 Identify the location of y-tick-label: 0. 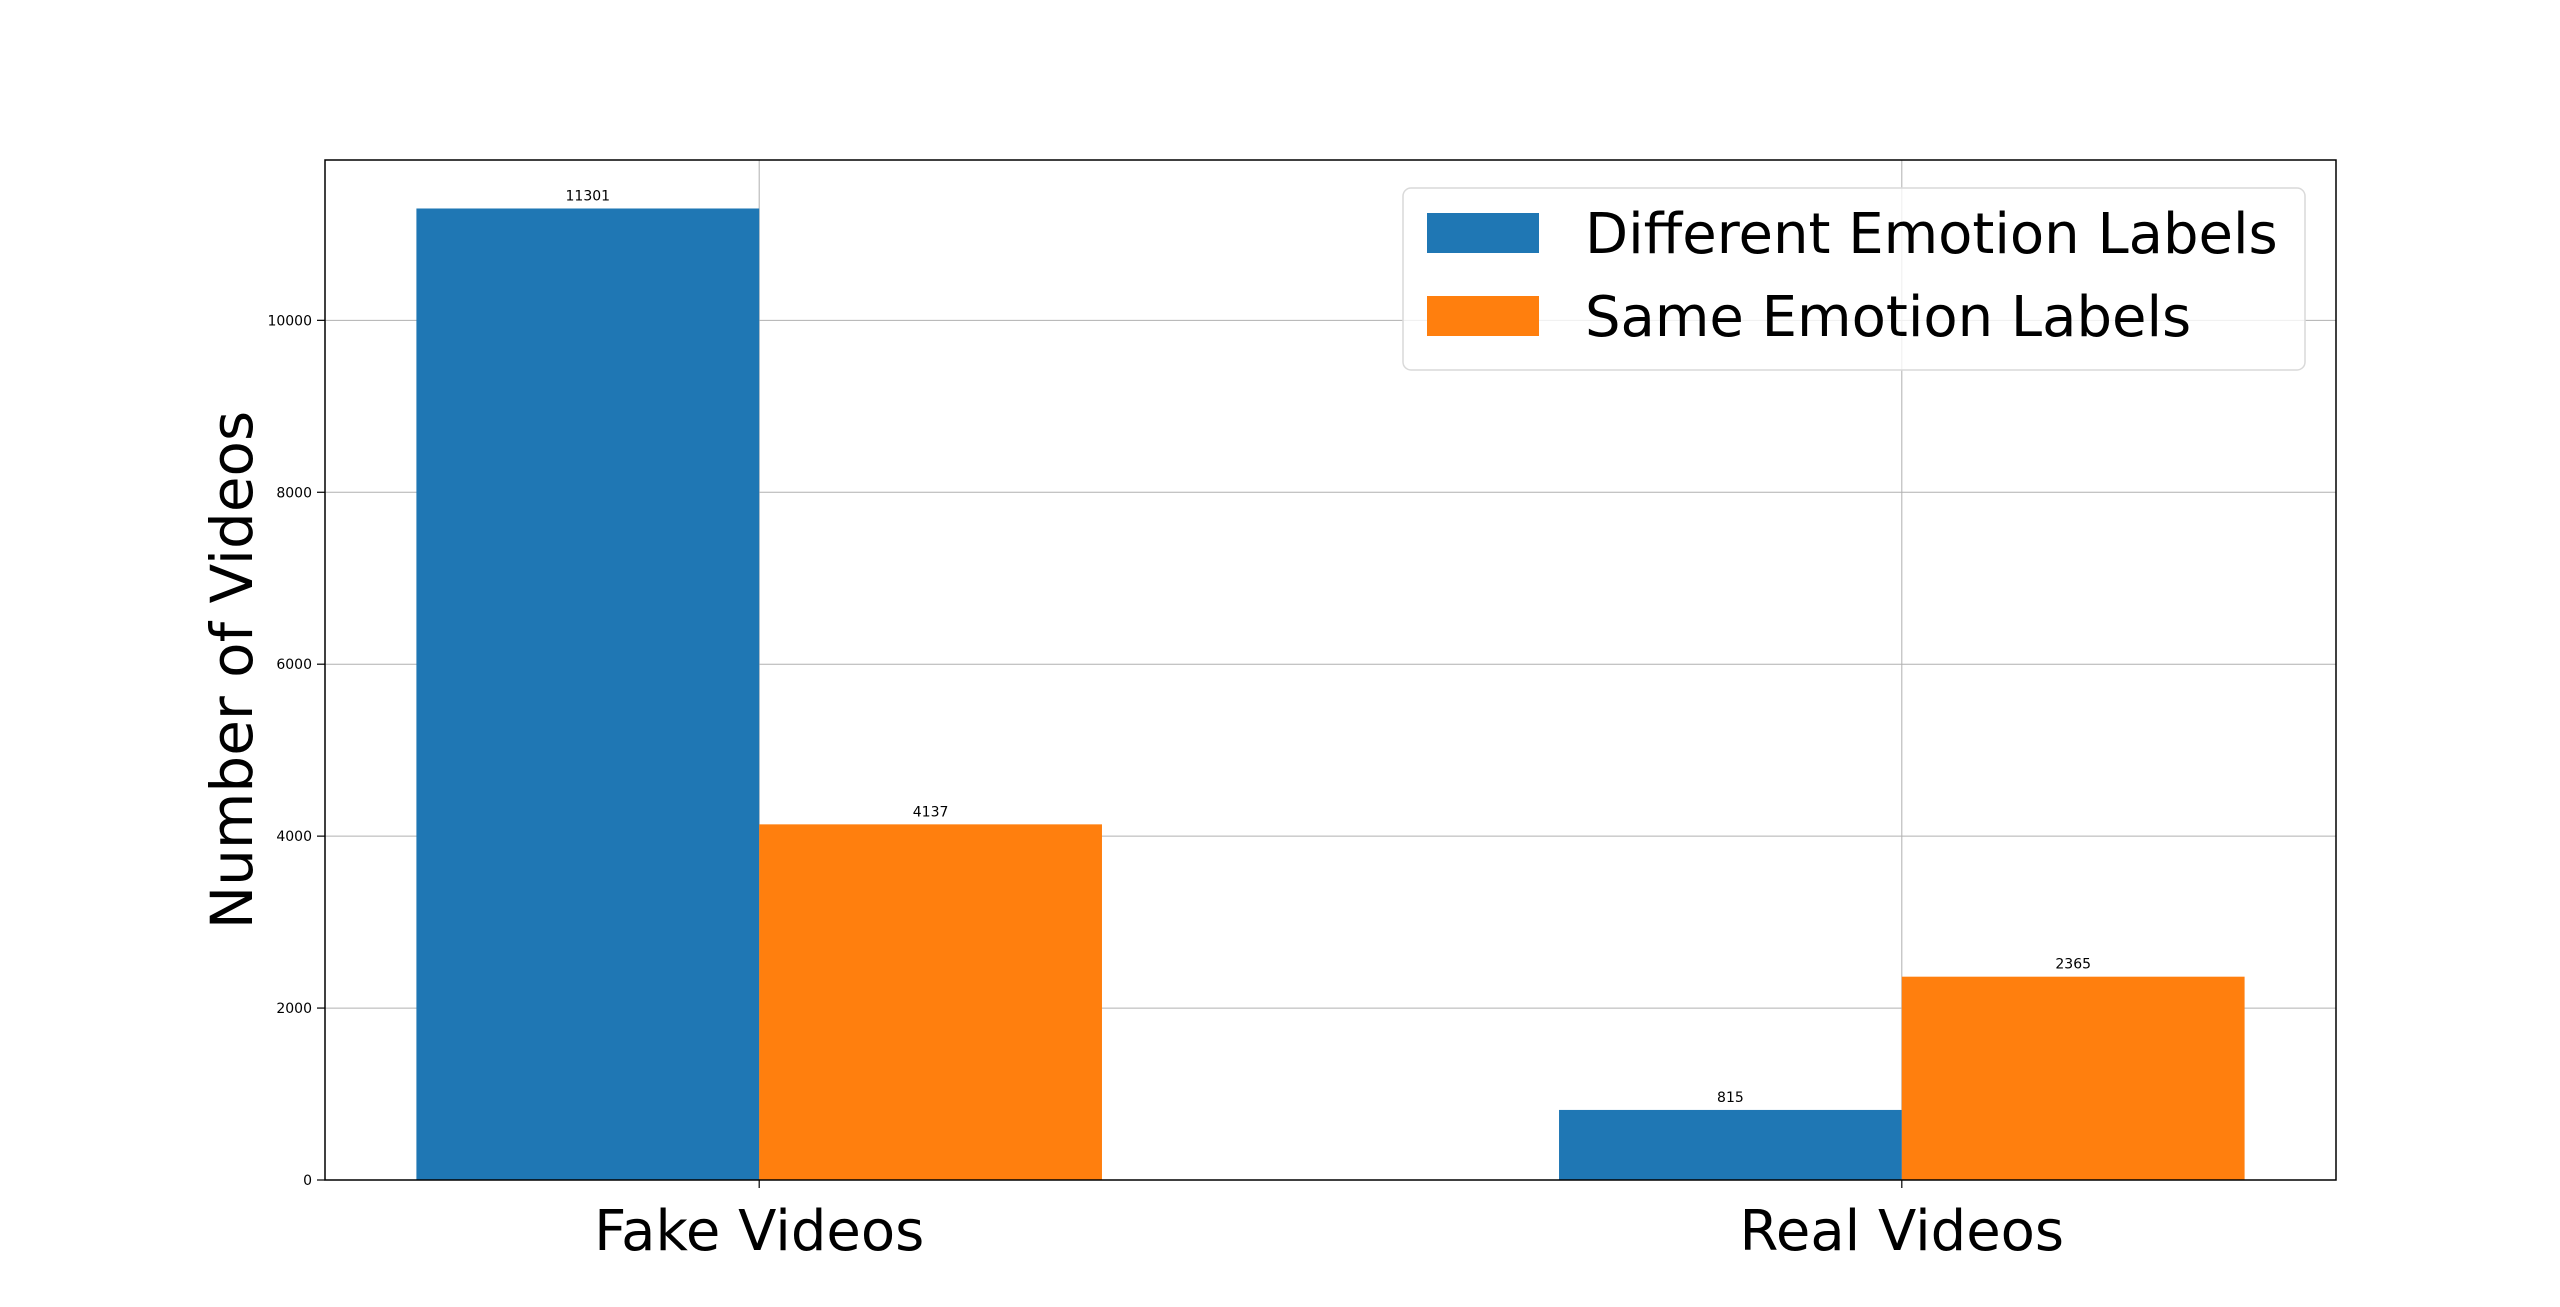
(307, 1181).